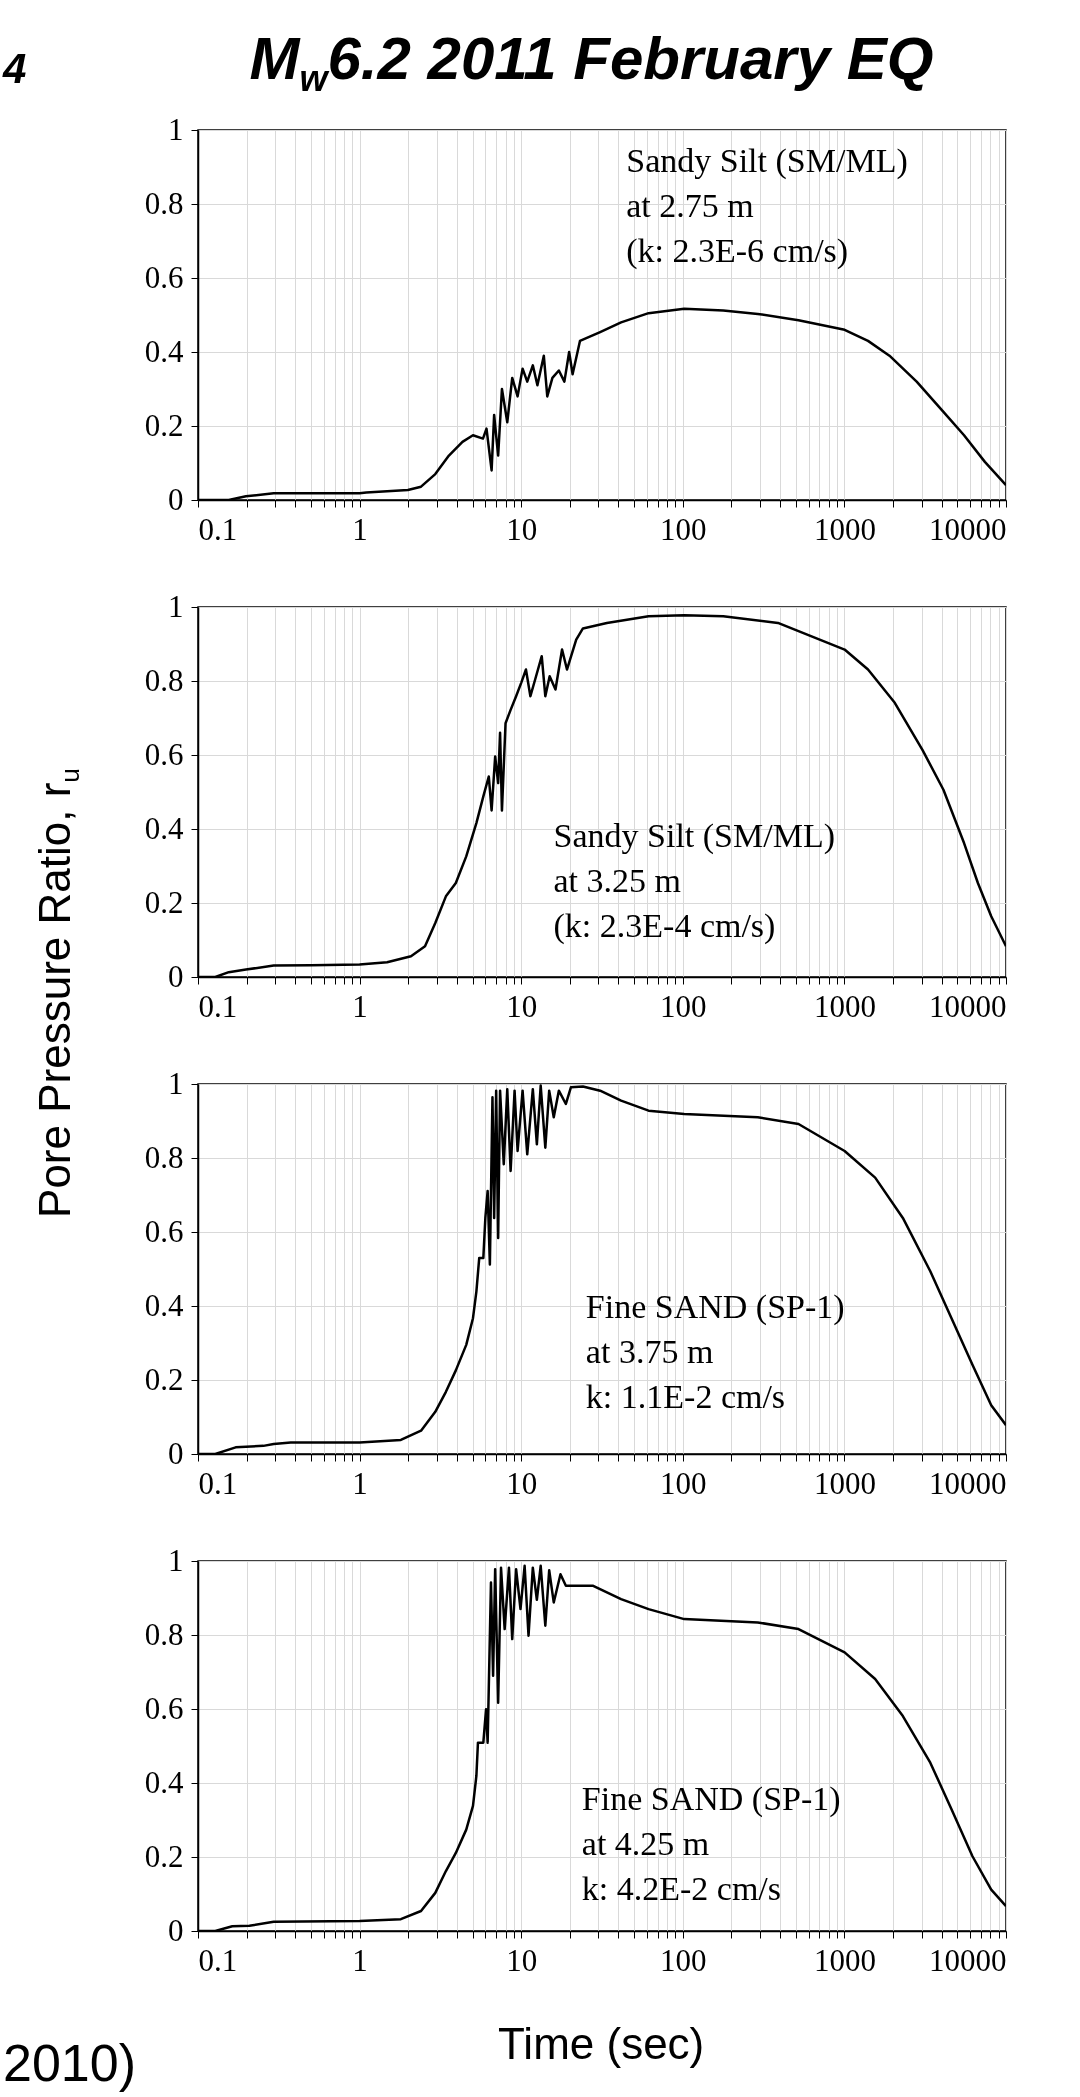 The width and height of the screenshot is (1080, 2097). I want to click on text: 2010), so click(69, 2063).